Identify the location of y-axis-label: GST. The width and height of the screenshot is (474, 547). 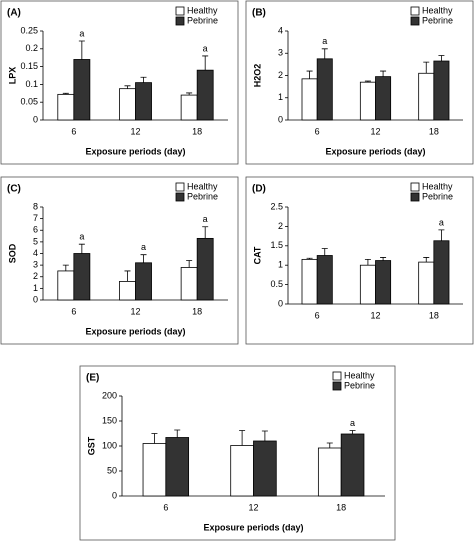
(91, 445).